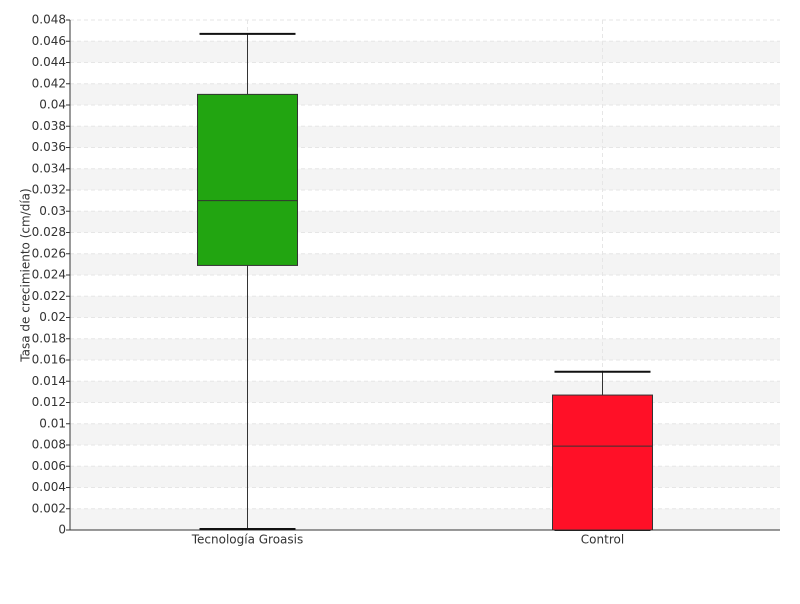  I want to click on y-tick-label: 0.014, so click(49, 381).